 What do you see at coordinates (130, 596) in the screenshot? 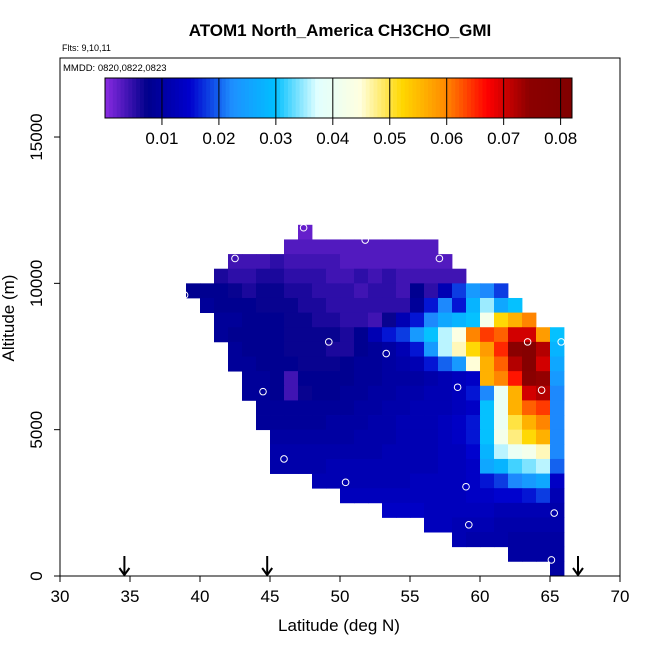
I see `x-tick-label: 35` at bounding box center [130, 596].